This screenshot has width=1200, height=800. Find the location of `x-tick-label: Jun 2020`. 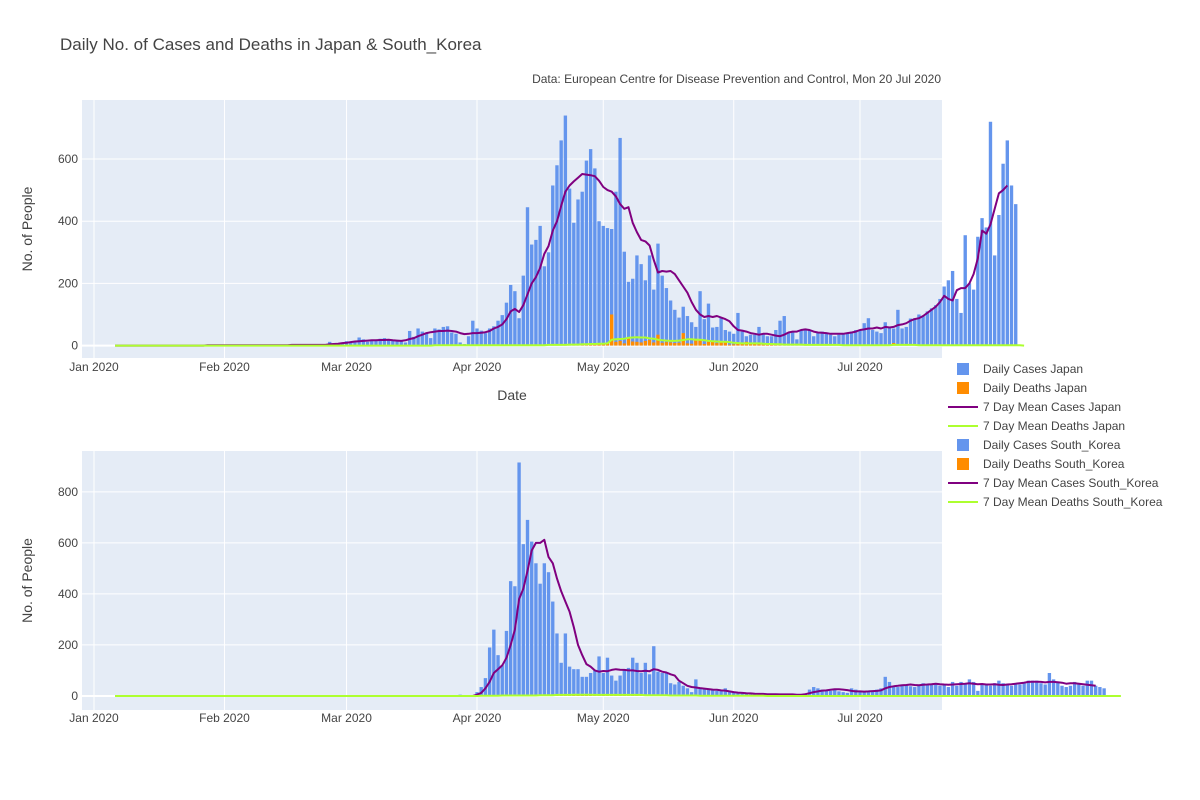

x-tick-label: Jun 2020 is located at coordinates (734, 718).